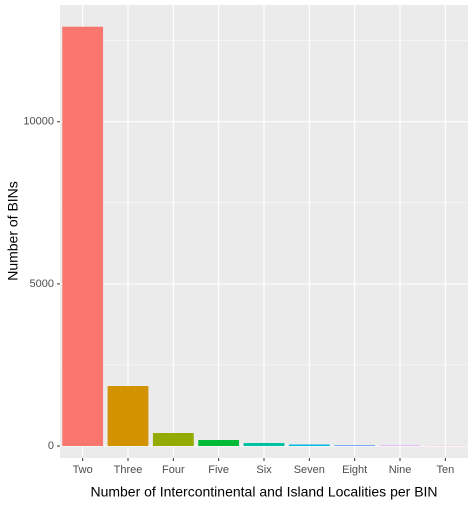 The height and width of the screenshot is (506, 474). I want to click on y-tick-label: 0, so click(51, 446).